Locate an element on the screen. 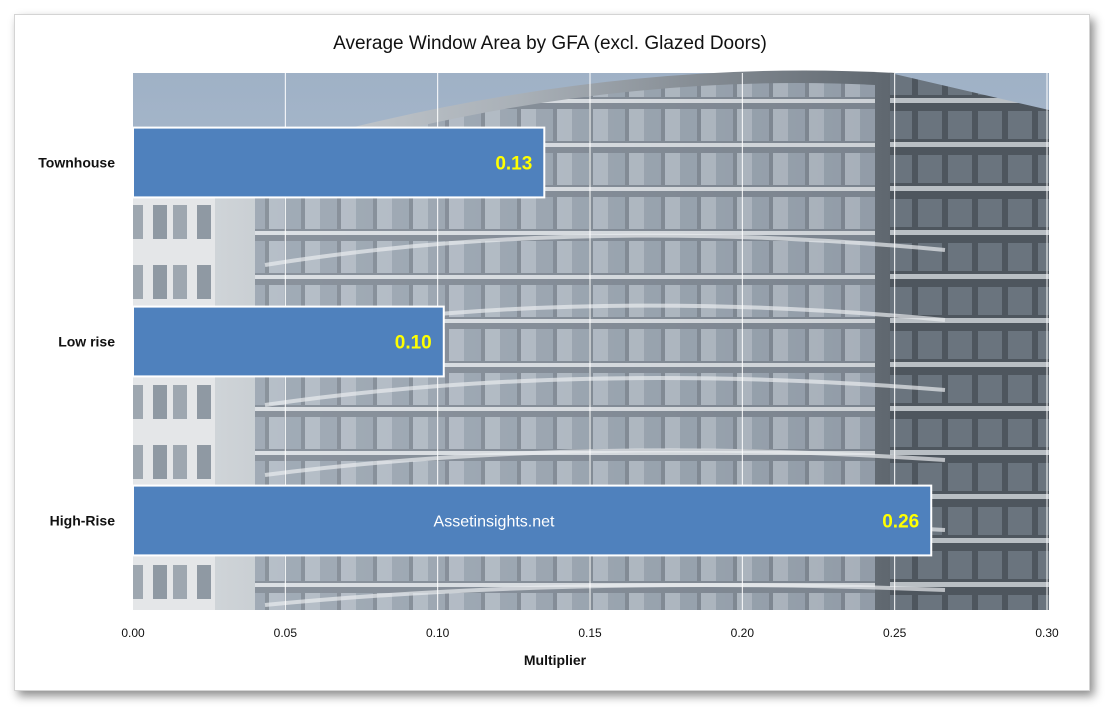  category-labels: Townhouse Low rise High-Rise is located at coordinates (76, 342).